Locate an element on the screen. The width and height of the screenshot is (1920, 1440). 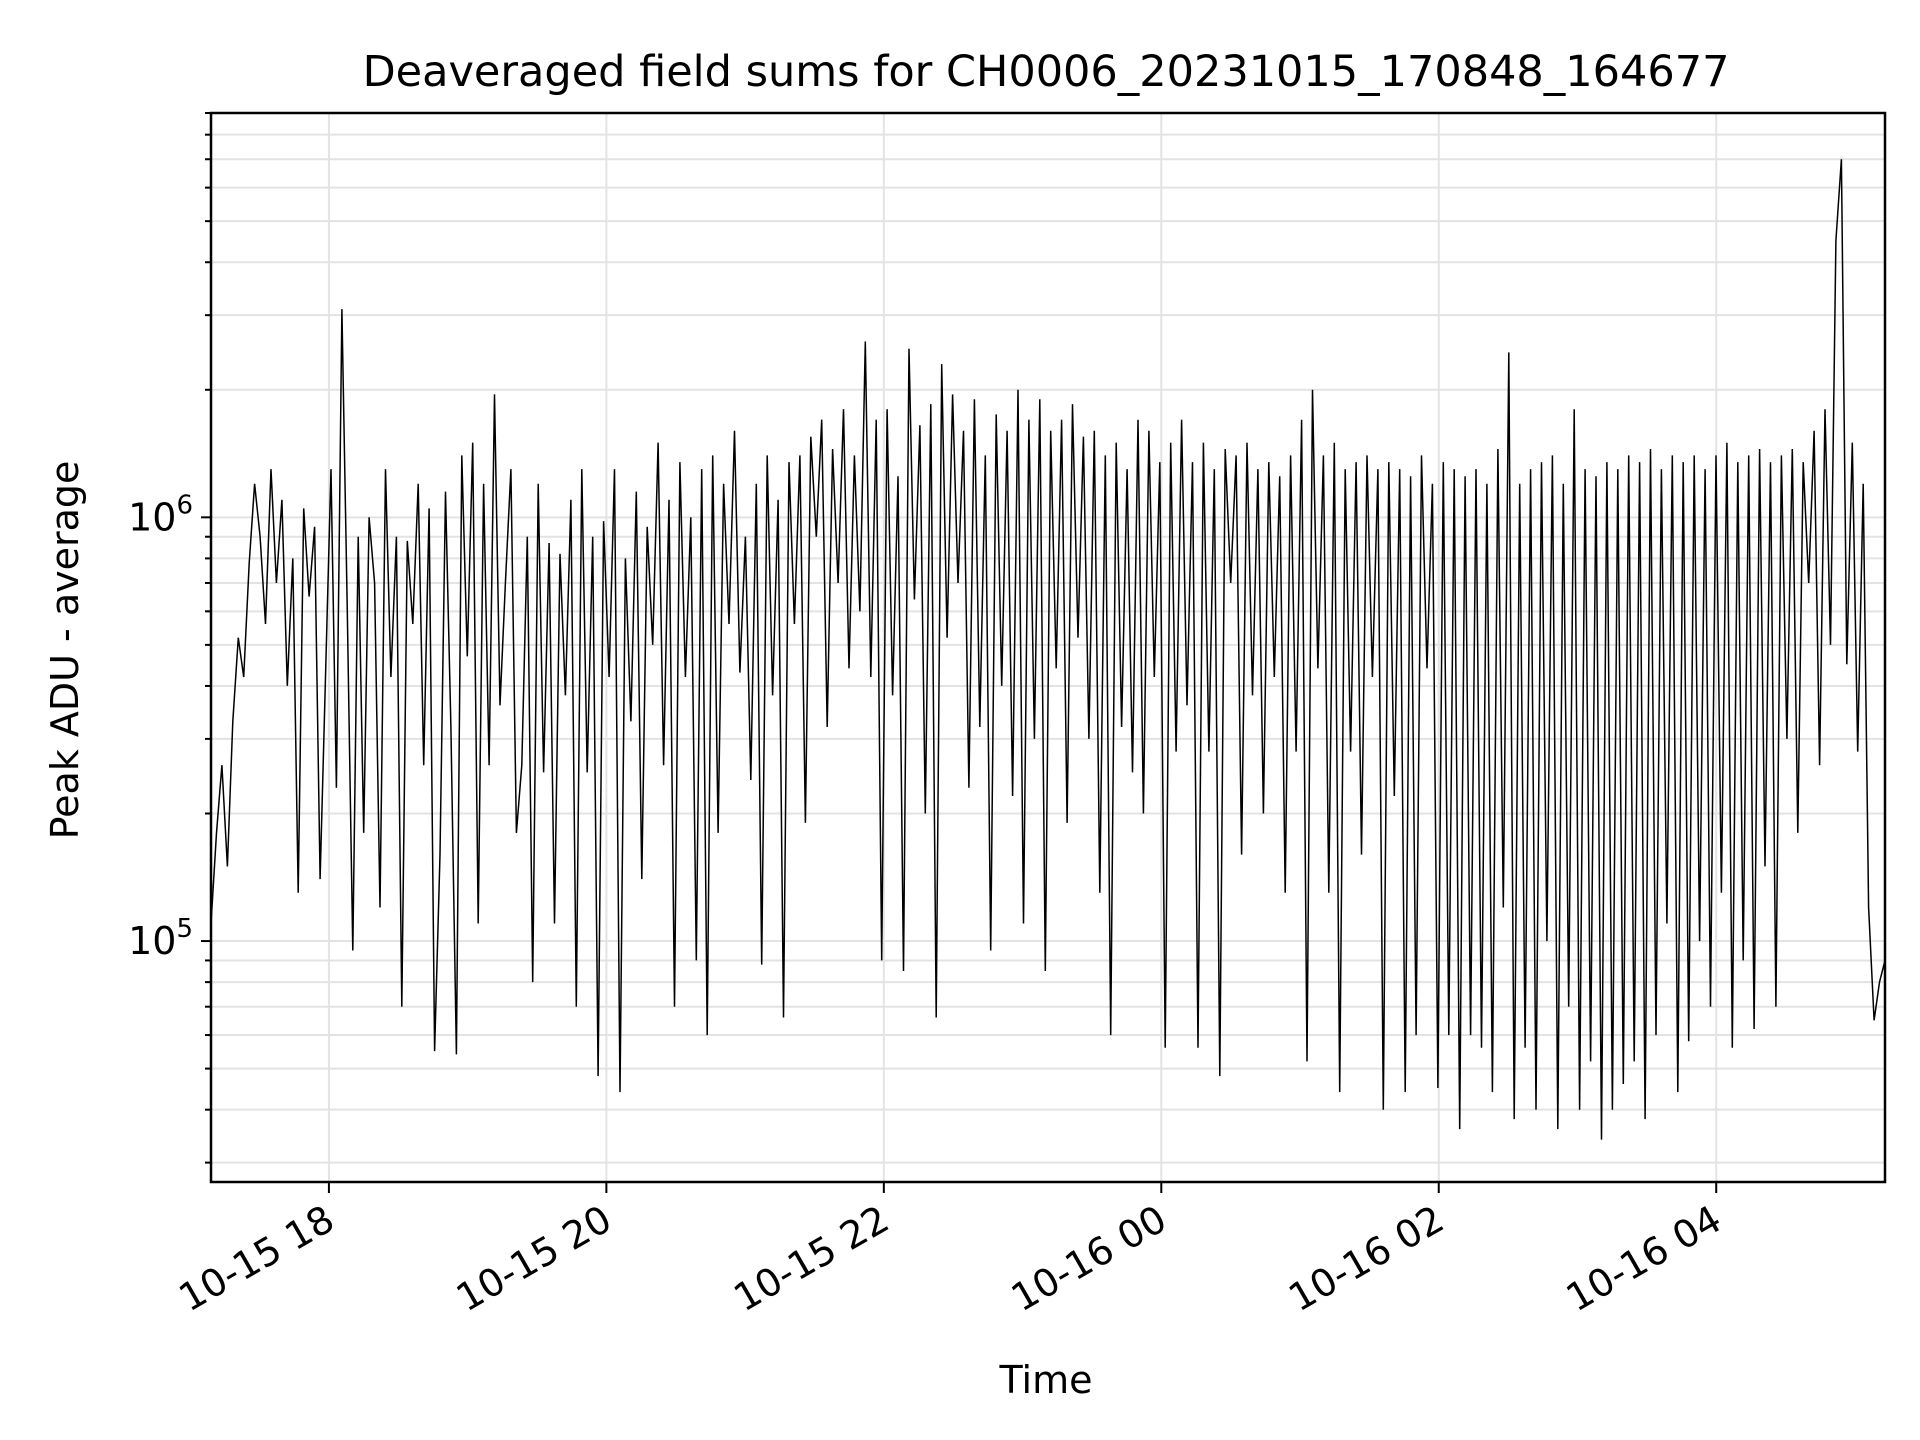
y-tick-label: 10⁶ is located at coordinates (160, 514).